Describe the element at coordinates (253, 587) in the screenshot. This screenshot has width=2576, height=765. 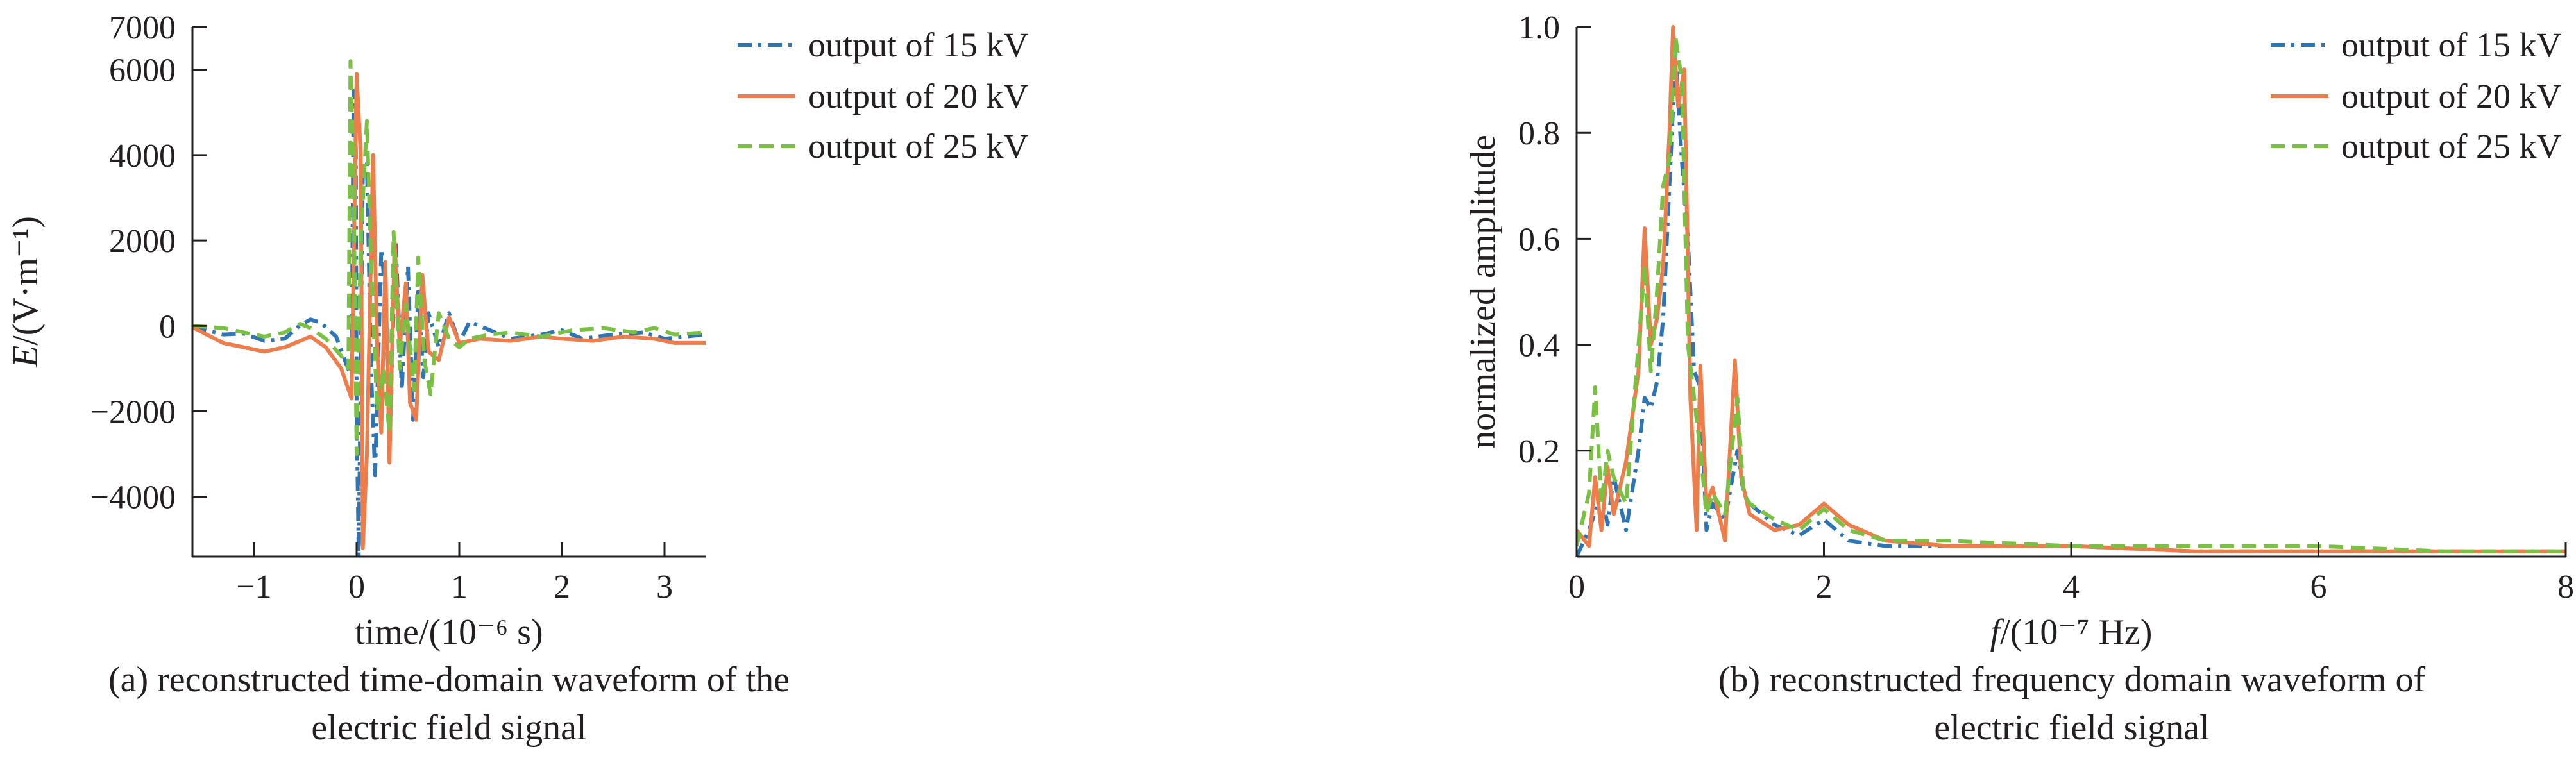
I see `x-tick-label: −1` at that location.